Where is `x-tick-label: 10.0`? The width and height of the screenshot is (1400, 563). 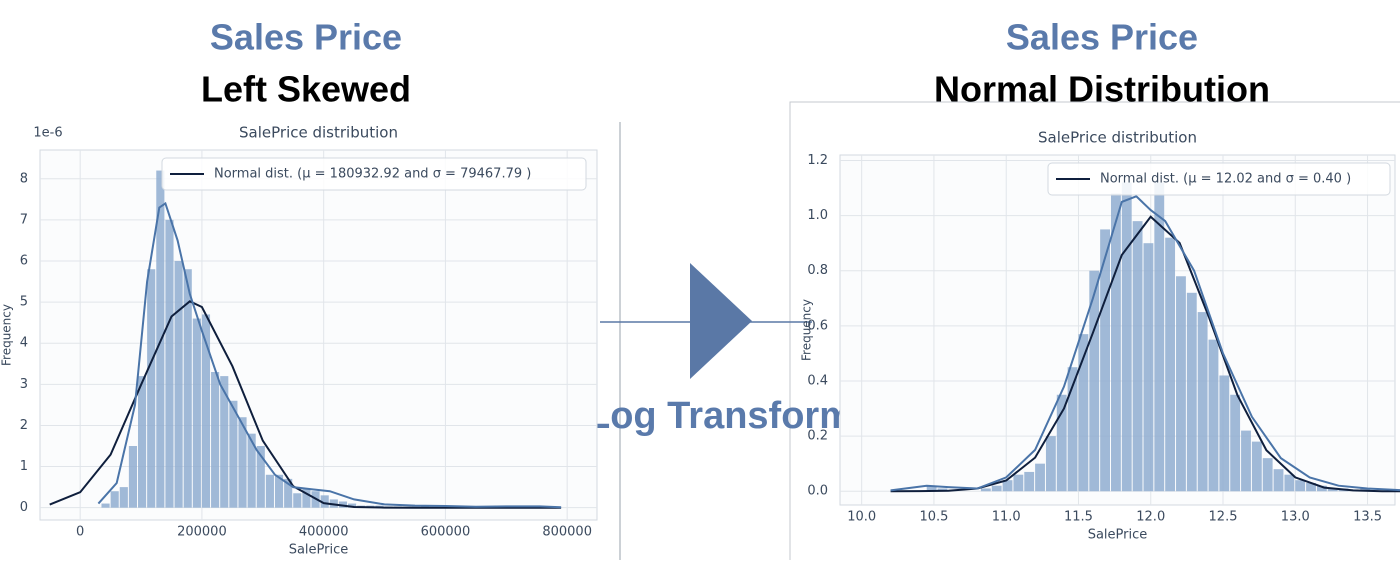 x-tick-label: 10.0 is located at coordinates (861, 517).